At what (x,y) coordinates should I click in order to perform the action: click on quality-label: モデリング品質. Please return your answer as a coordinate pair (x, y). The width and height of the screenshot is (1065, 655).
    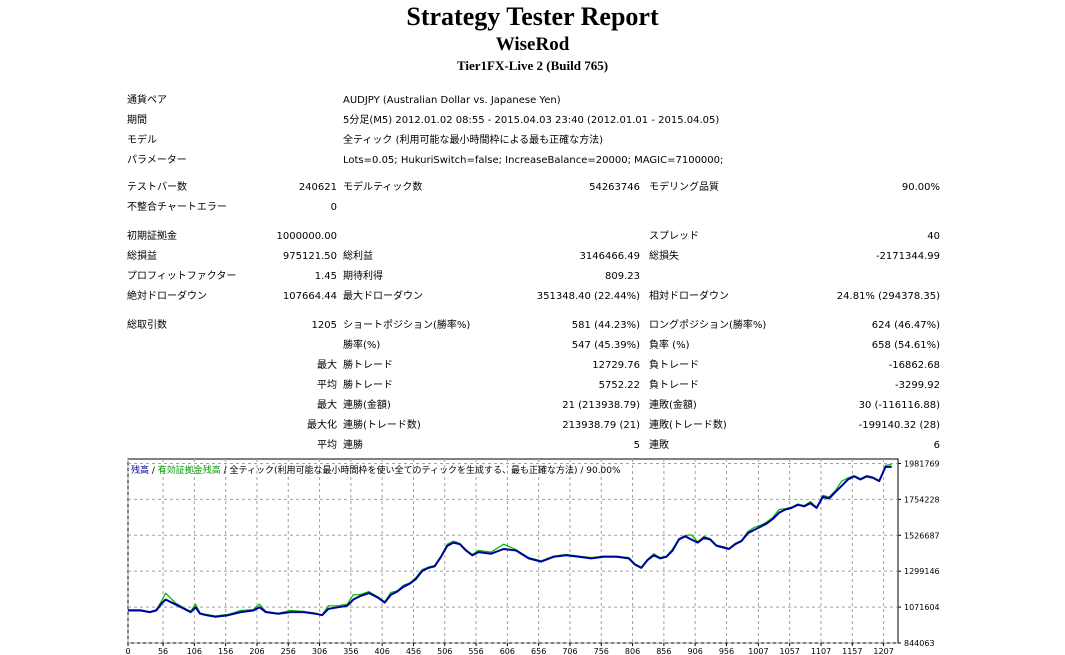
    Looking at the image, I should click on (684, 187).